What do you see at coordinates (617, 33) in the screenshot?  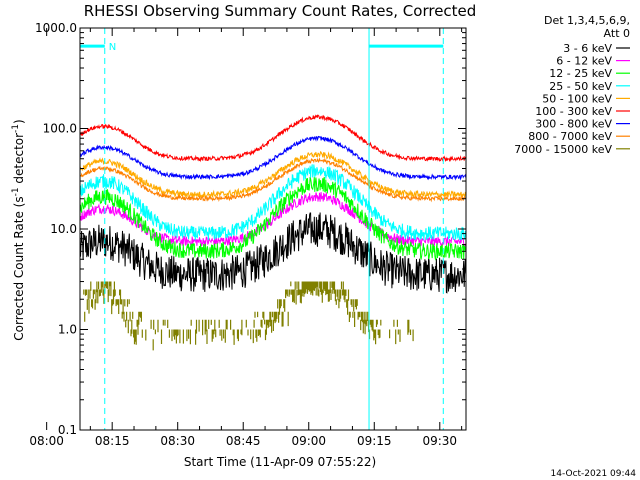 I see `legend-header-line2: Att 0` at bounding box center [617, 33].